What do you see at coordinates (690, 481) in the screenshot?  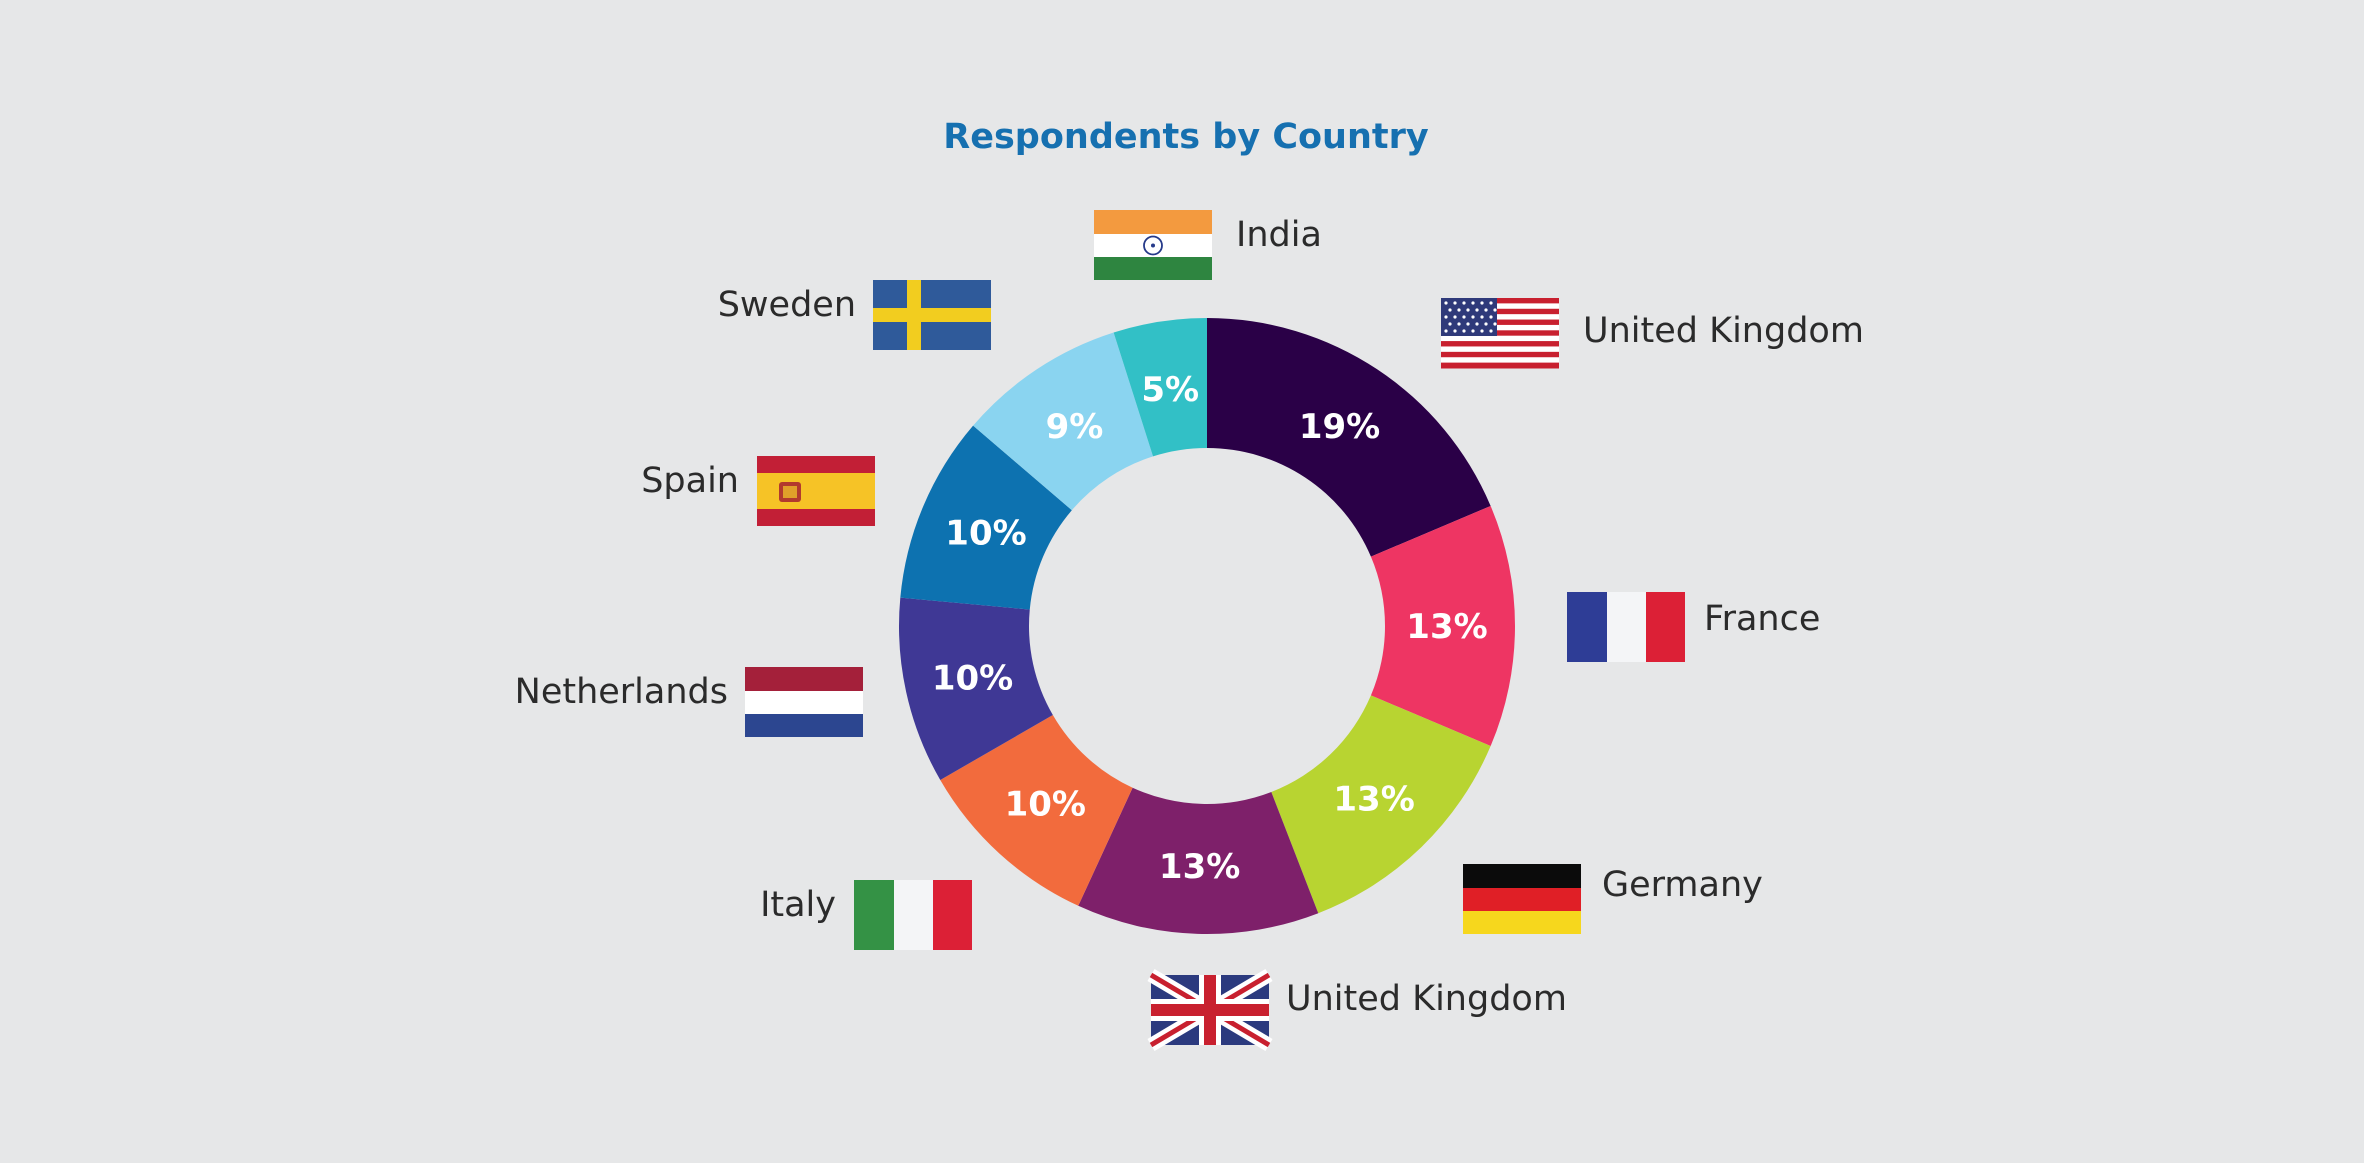 I see `country-label-6: Spain` at bounding box center [690, 481].